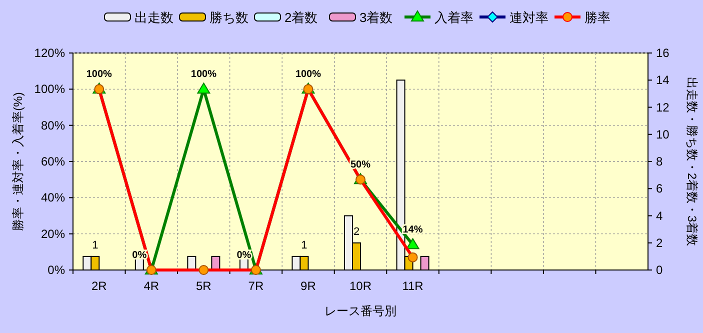  Describe the element at coordinates (360, 286) in the screenshot. I see `x-tick-label: 10R` at that location.